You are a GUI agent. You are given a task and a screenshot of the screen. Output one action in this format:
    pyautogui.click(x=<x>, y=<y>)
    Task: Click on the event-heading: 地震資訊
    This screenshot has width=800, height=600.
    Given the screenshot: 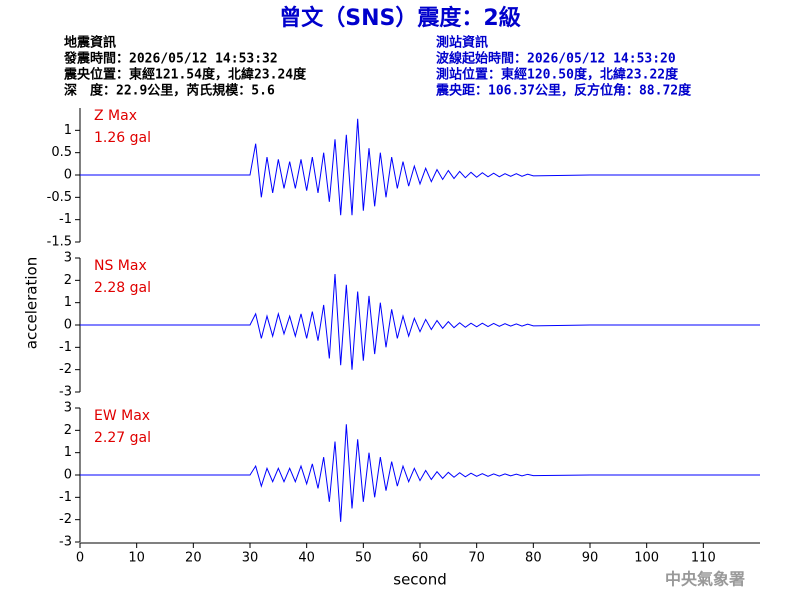 What is the action you would take?
    pyautogui.click(x=90, y=43)
    